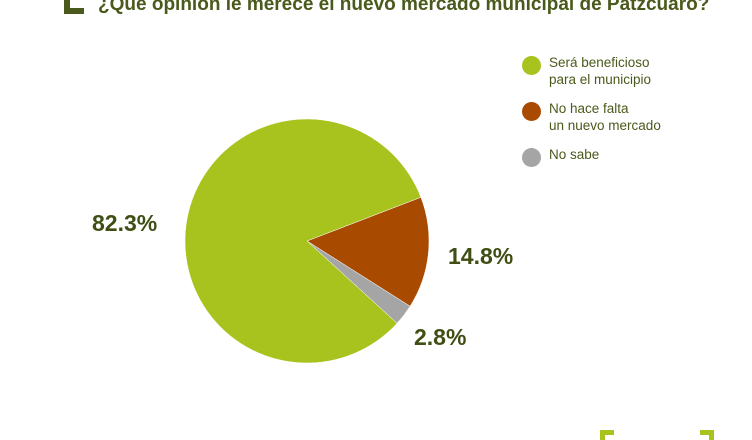  I want to click on legend-item-no-hace-falta: No hace falta un nuevo mercado, so click(632, 117).